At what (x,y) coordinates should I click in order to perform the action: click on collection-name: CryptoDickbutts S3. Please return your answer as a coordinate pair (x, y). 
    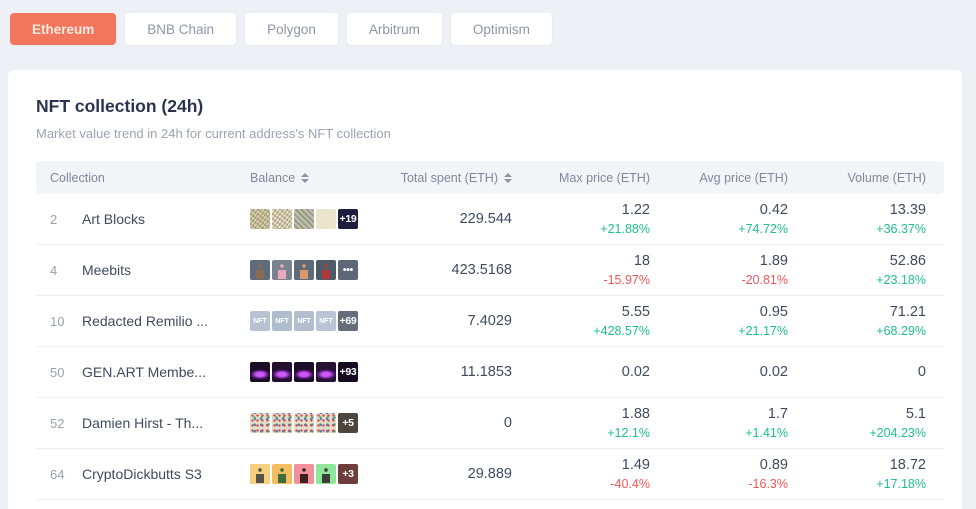
    Looking at the image, I should click on (142, 474).